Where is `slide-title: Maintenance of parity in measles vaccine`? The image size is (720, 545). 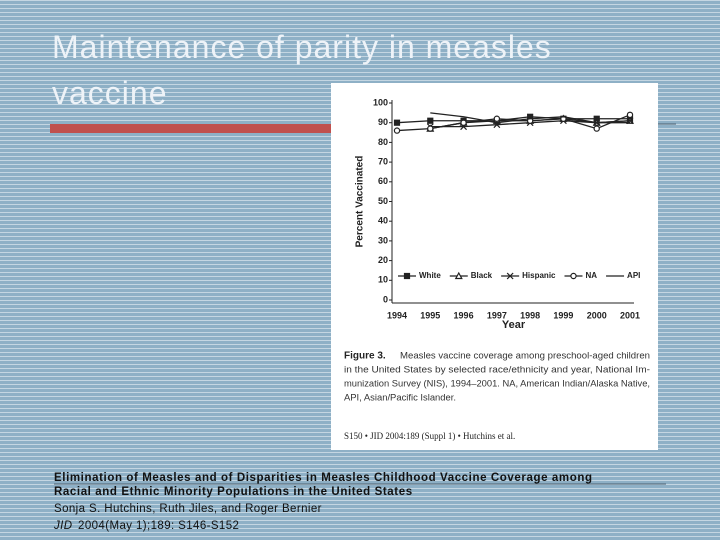
slide-title: Maintenance of parity in measles vaccine is located at coordinates (302, 70).